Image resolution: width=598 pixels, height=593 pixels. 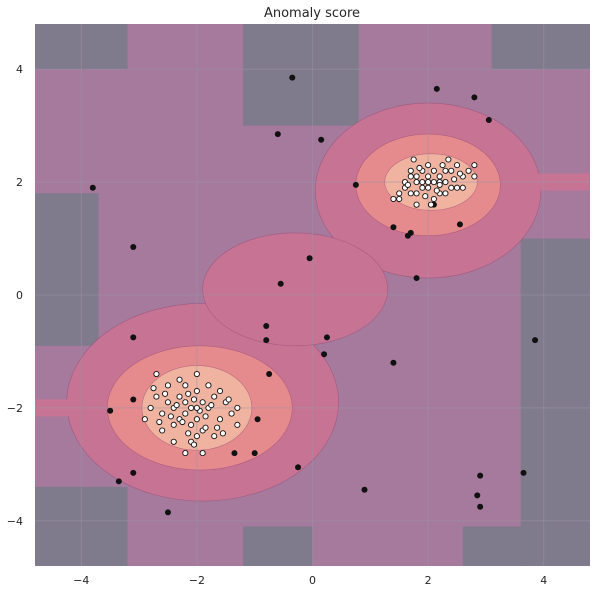 I want to click on y-axis-ticks: −4 −2 0 2 4, so click(x=15, y=295).